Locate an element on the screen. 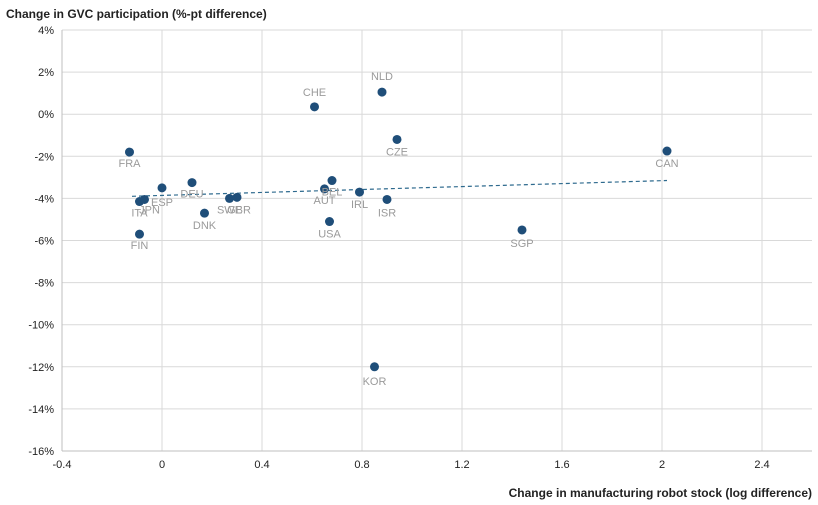 This screenshot has width=818, height=505. y-tick-label: -2% is located at coordinates (44, 157).